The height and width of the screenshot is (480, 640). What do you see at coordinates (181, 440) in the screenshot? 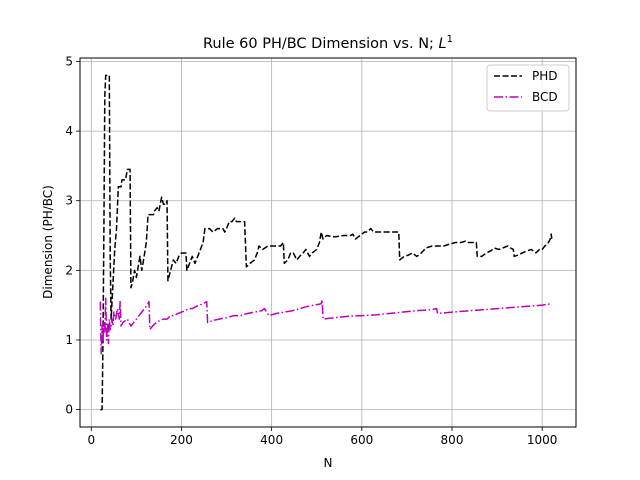
I see `x-tick-label: 200` at bounding box center [181, 440].